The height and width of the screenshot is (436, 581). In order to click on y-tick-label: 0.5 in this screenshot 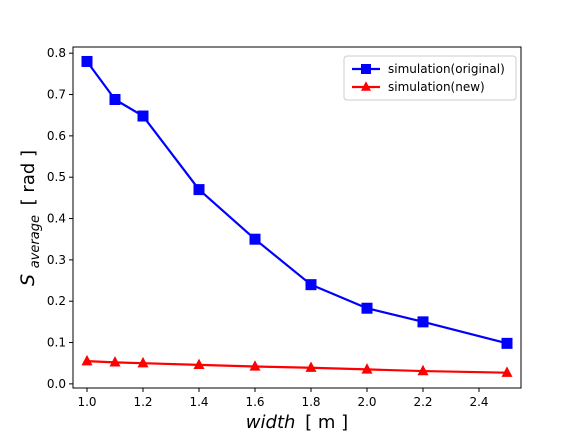, I will do `click(56, 177)`.